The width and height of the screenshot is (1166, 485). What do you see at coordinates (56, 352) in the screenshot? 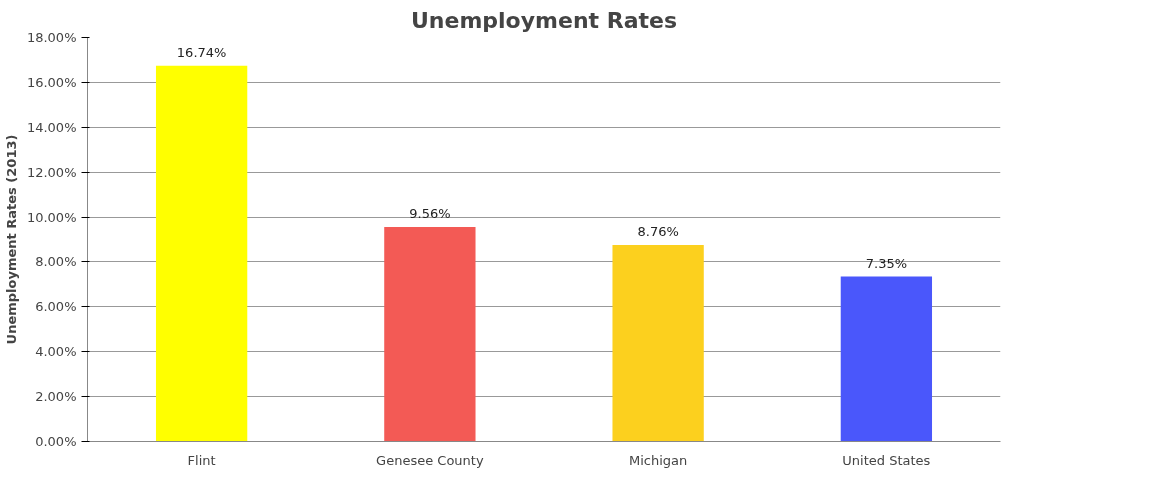
I see `y-tick-label: 4.00%` at bounding box center [56, 352].